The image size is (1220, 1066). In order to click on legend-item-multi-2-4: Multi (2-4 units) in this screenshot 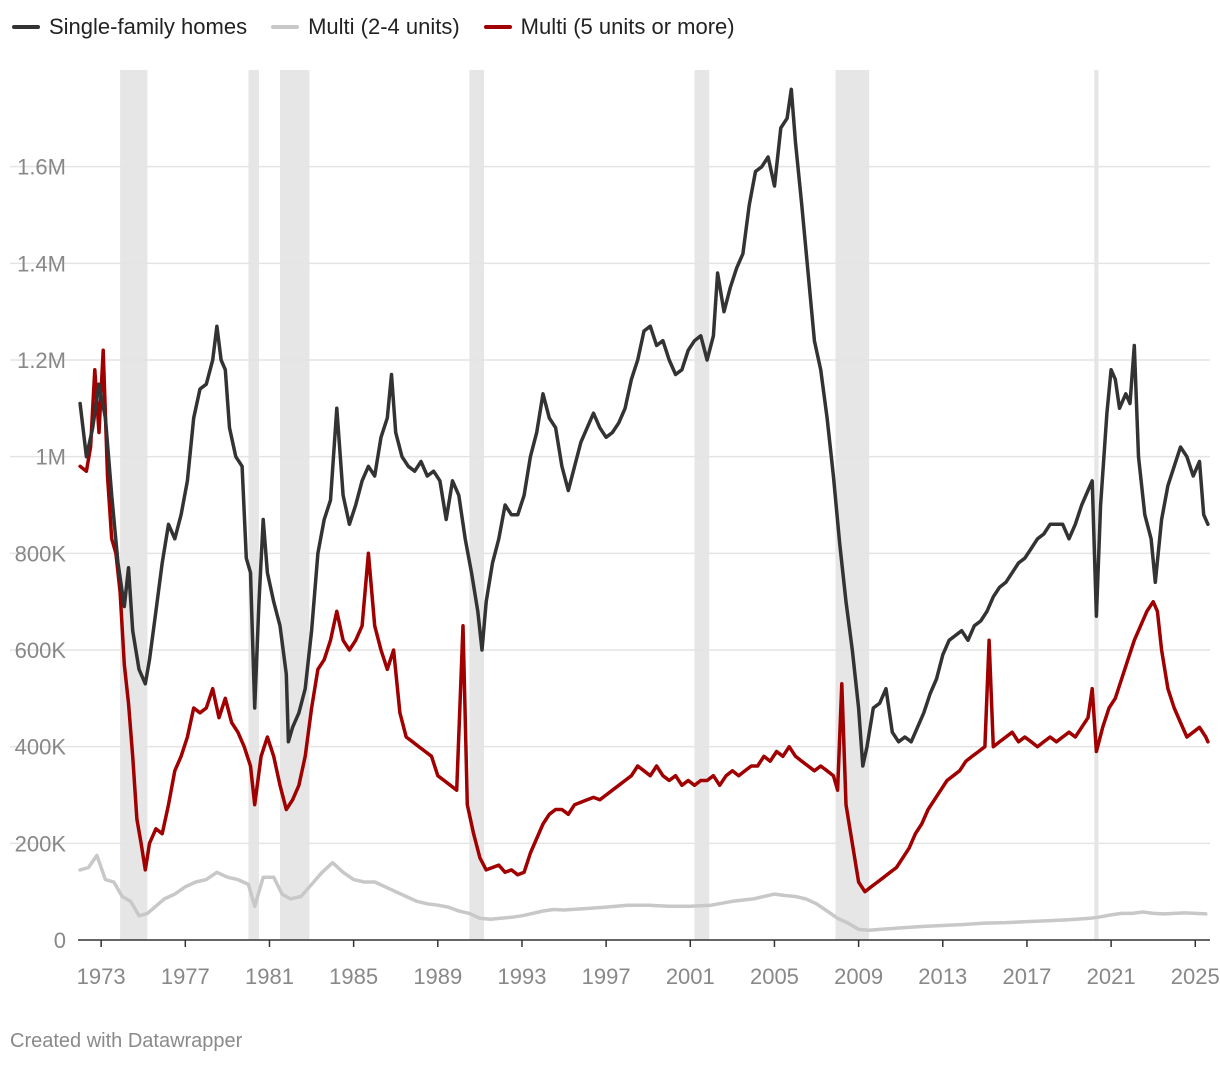, I will do `click(365, 27)`.